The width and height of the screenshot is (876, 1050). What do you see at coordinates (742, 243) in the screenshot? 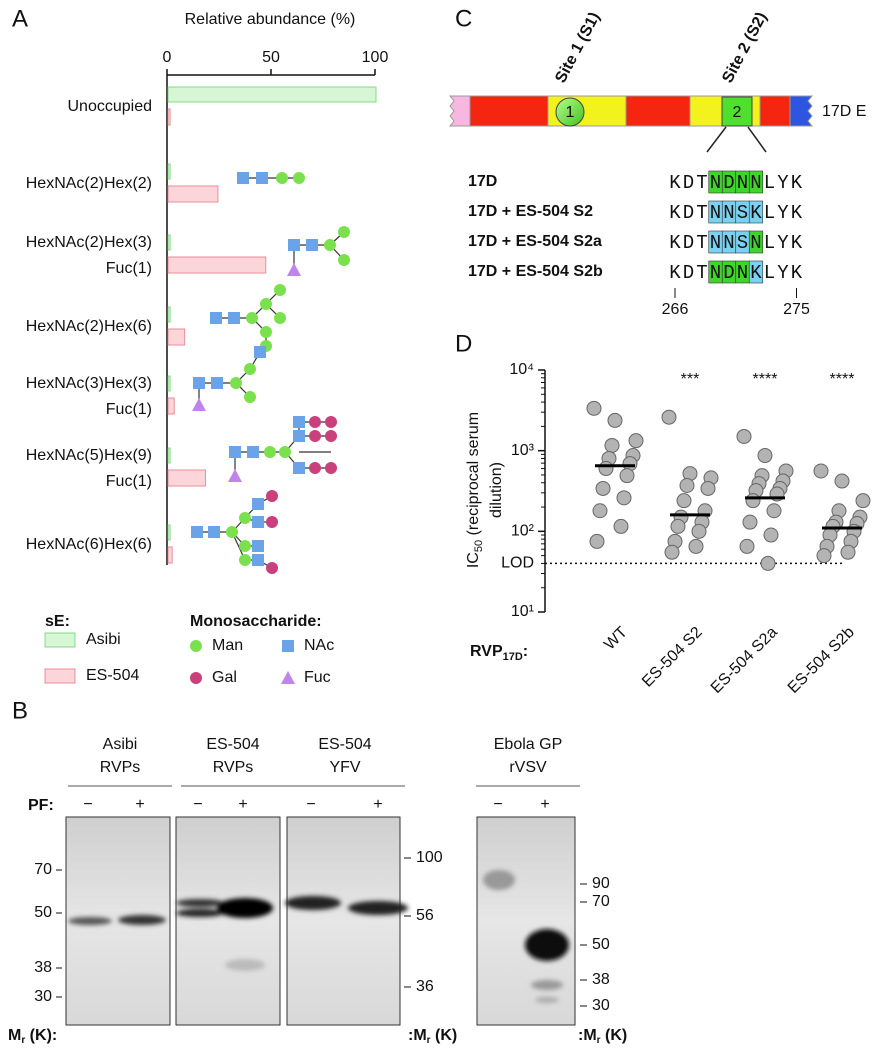
I see `residue: S` at bounding box center [742, 243].